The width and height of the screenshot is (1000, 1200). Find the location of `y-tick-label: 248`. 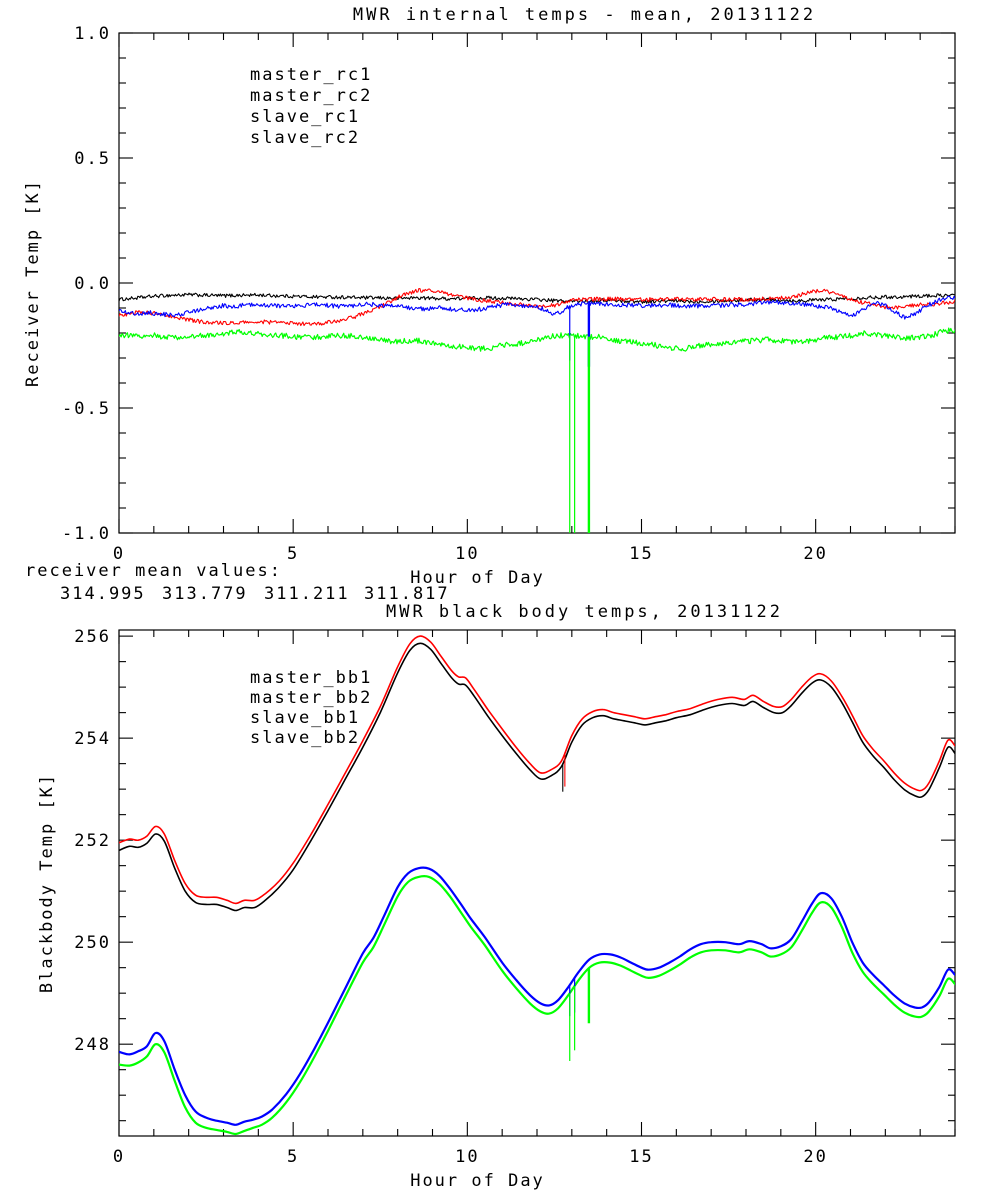

y-tick-label: 248 is located at coordinates (92, 1045).